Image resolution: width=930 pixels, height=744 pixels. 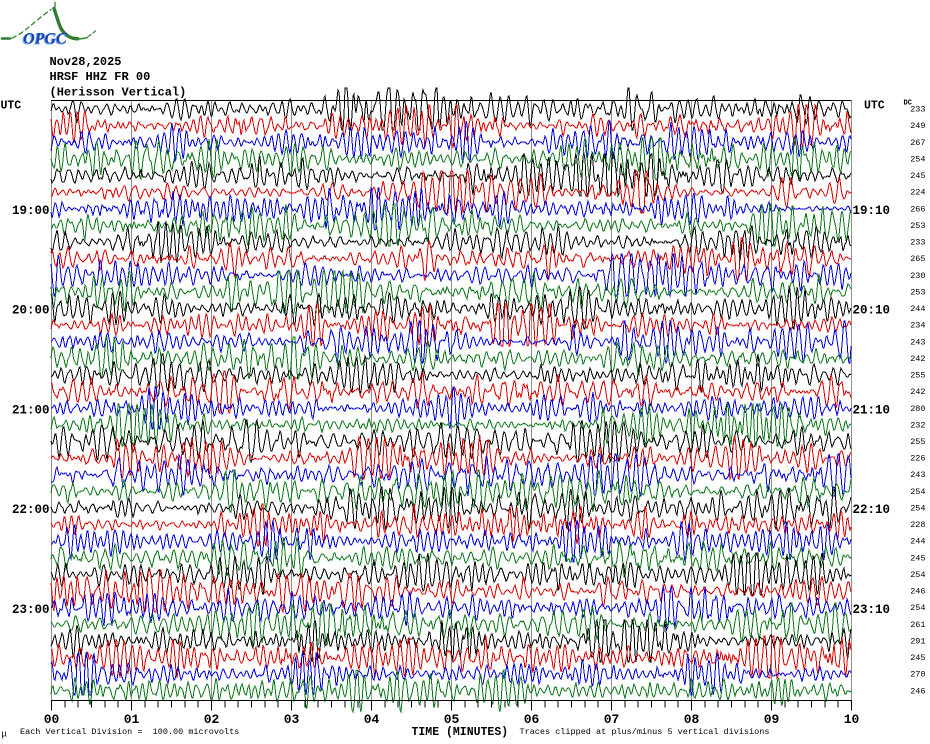 What do you see at coordinates (917, 625) in the screenshot?
I see `svg-text: 261` at bounding box center [917, 625].